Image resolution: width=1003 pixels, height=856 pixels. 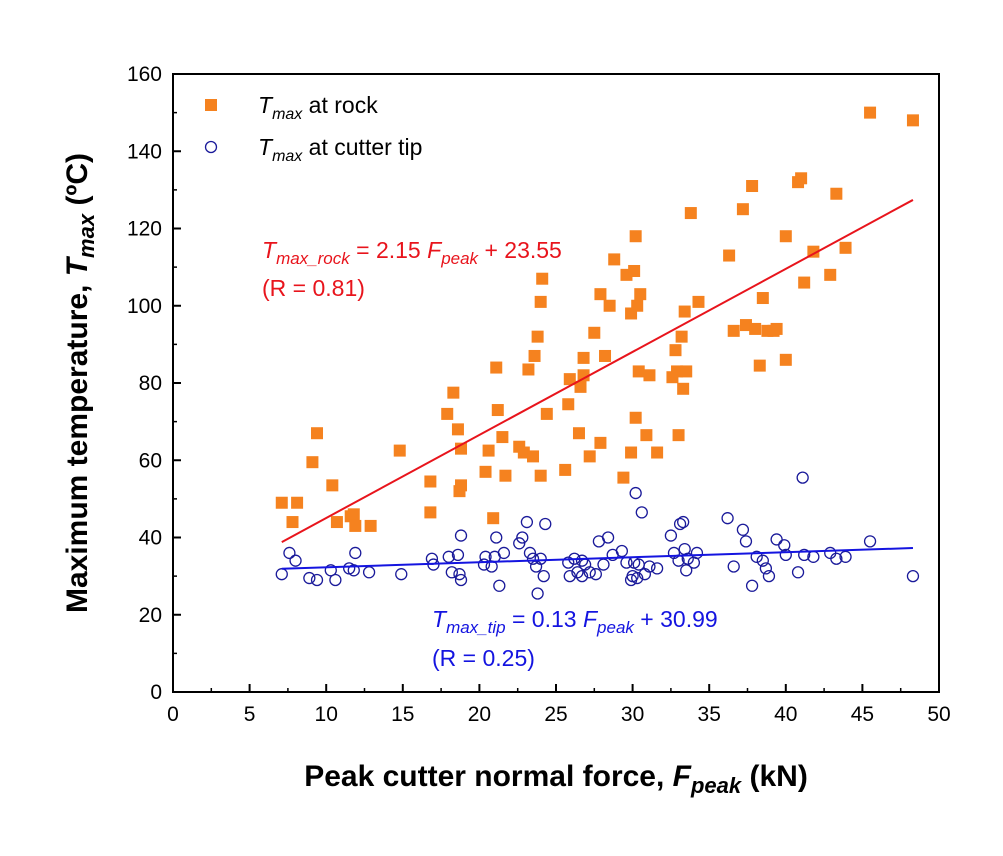 What do you see at coordinates (77, 444) in the screenshot?
I see `y-axis-title-text: Maximum temperature,` at bounding box center [77, 444].